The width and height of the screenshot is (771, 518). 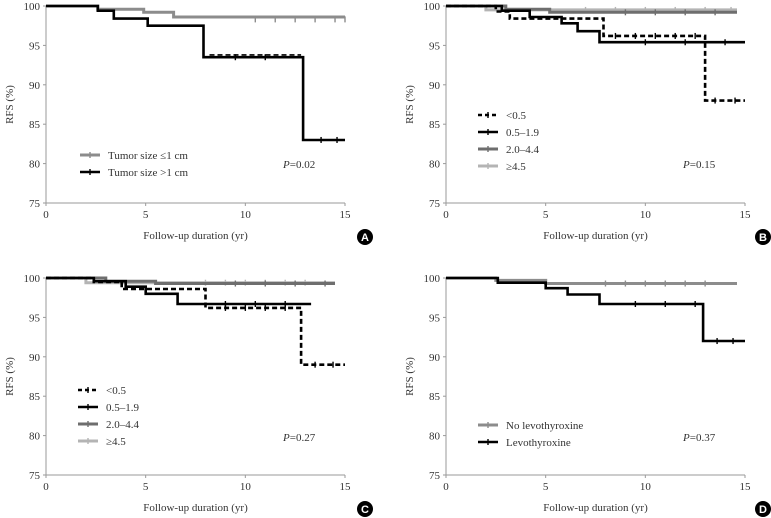 I want to click on p-value-label: P=0.15, so click(x=699, y=165).